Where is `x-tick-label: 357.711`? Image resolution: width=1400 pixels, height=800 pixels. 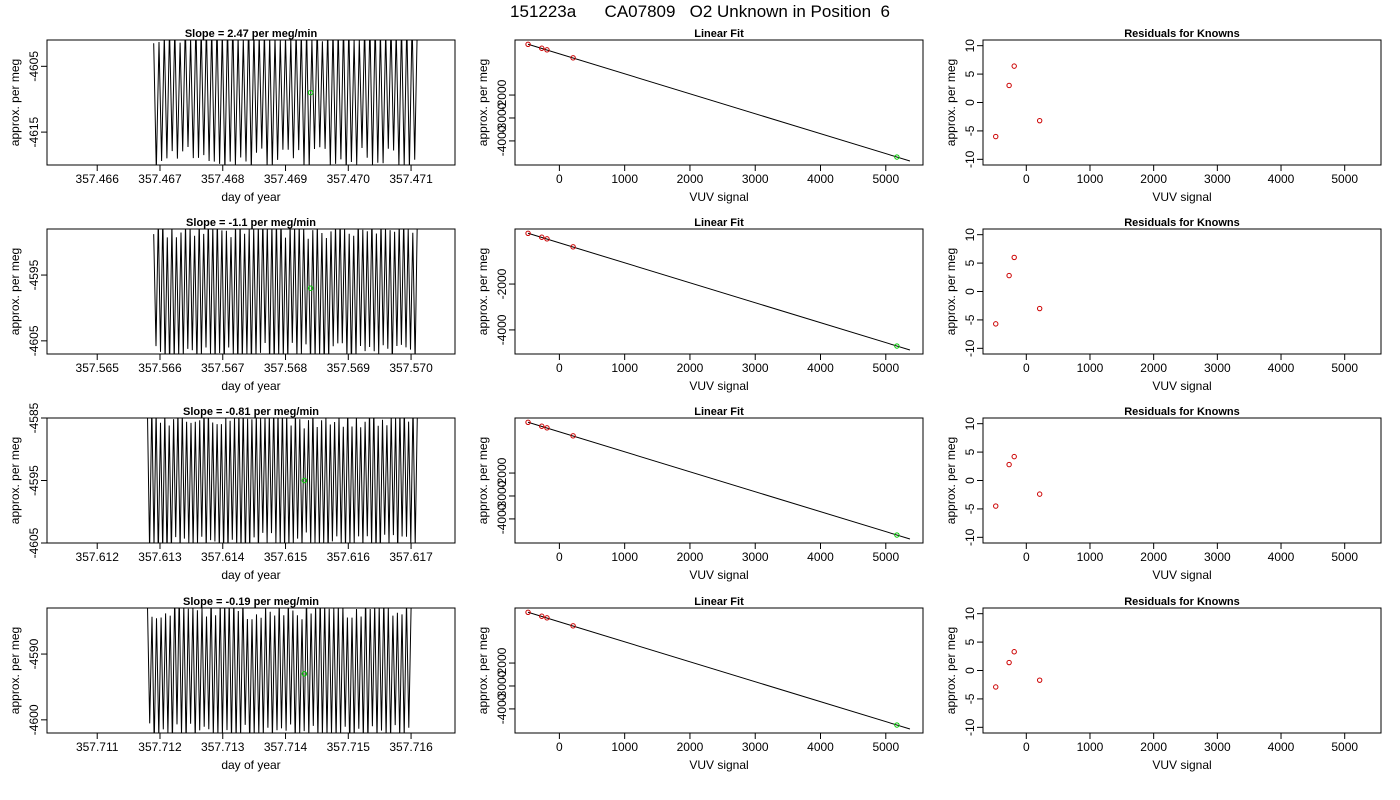
x-tick-label: 357.711 is located at coordinates (97, 747).